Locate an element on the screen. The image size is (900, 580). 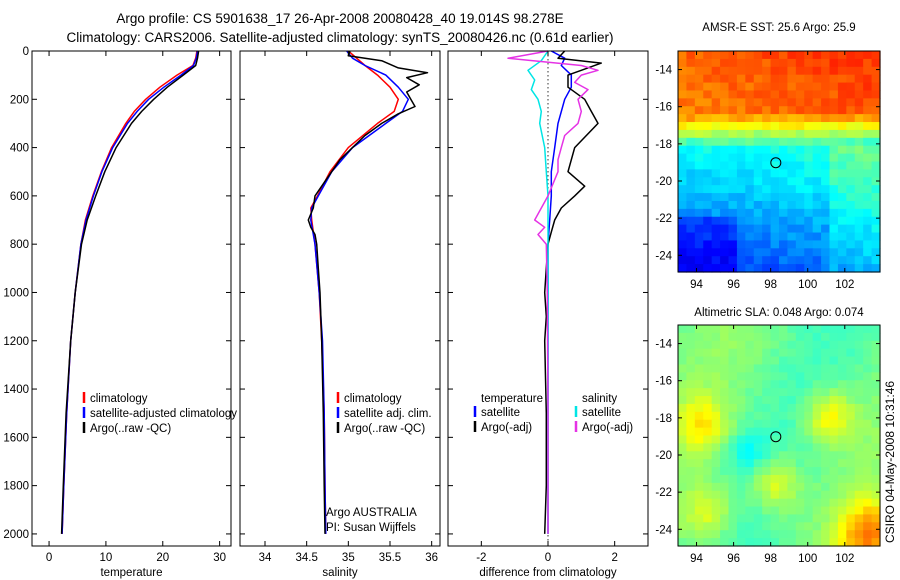
salinity-xtick-label: 35.5 is located at coordinates (390, 558).